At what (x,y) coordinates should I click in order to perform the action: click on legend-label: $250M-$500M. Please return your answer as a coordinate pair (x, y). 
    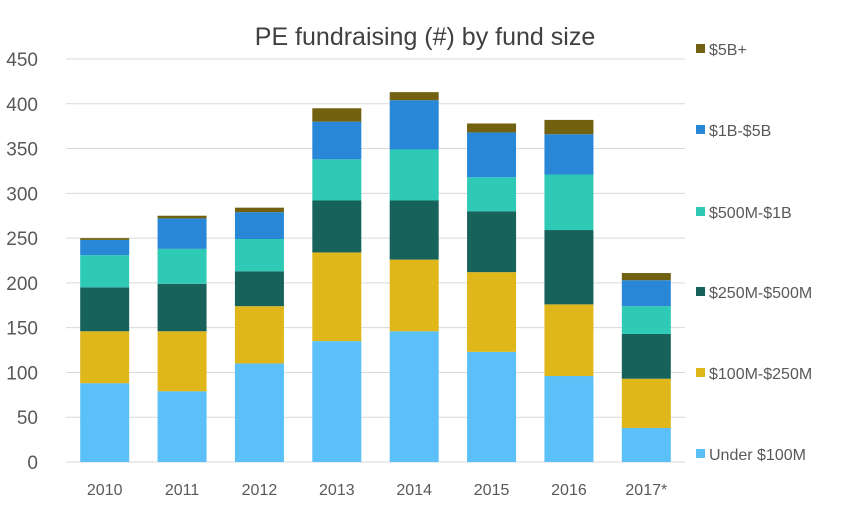
    Looking at the image, I should click on (760, 293).